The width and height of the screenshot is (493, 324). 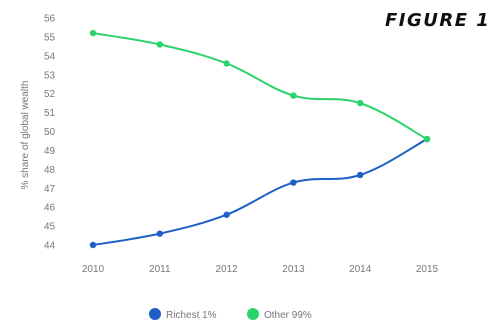 What do you see at coordinates (230, 314) in the screenshot?
I see `legend: Richest 1% Other 99%` at bounding box center [230, 314].